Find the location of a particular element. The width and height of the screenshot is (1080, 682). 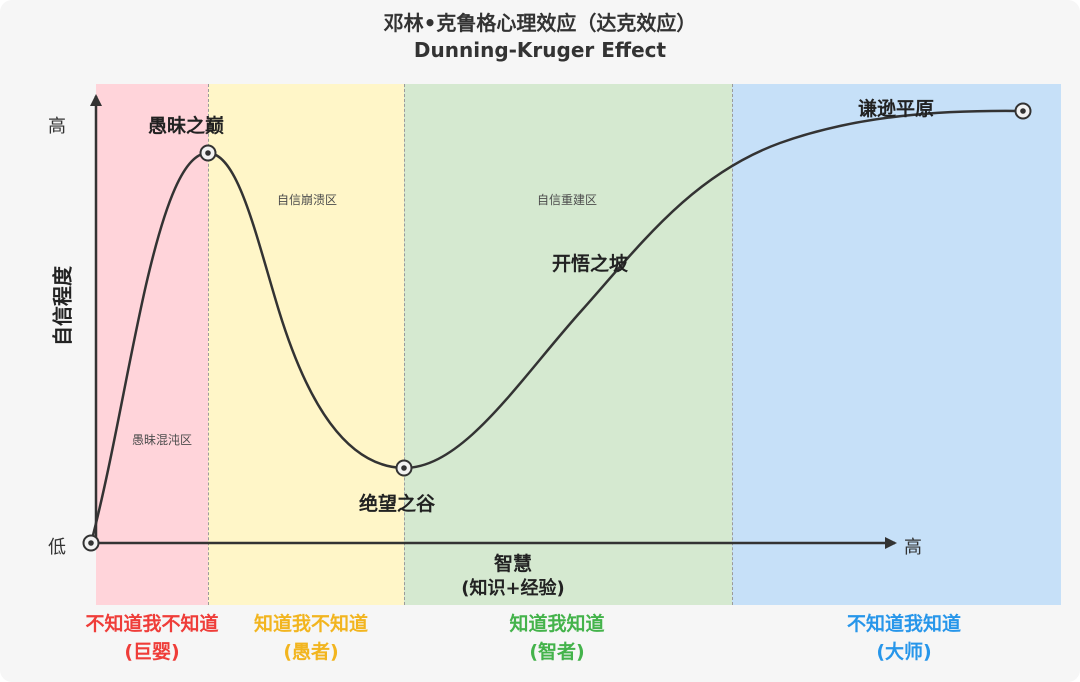

y-axis-low-label: 低 is located at coordinates (57, 547).